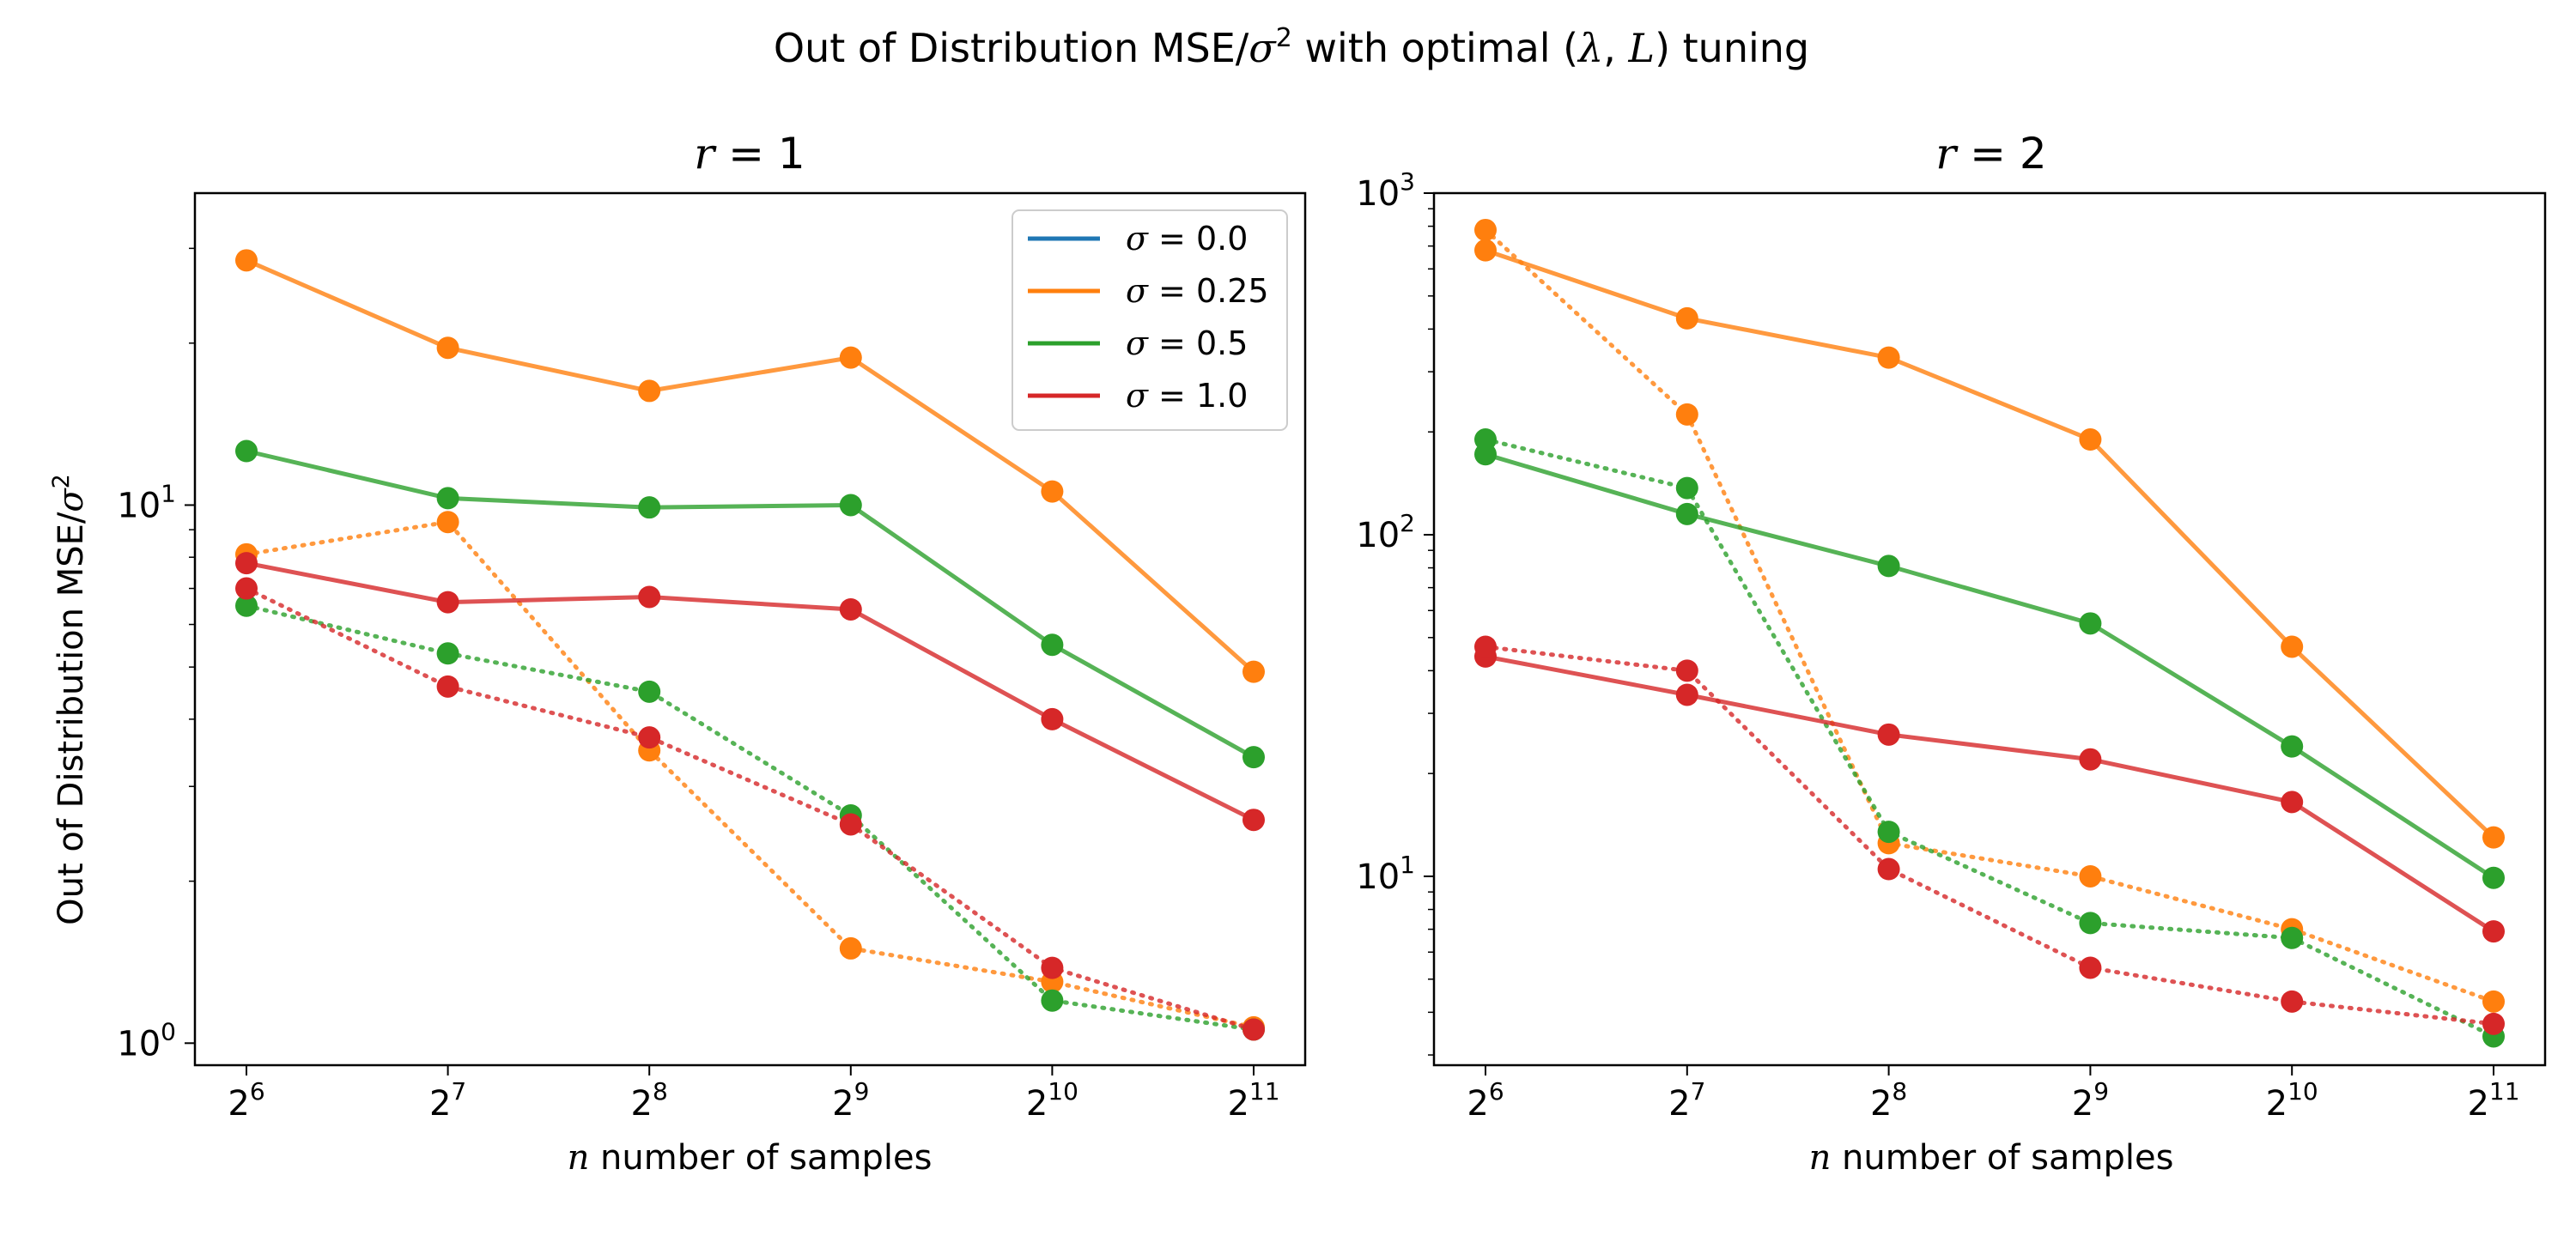  I want to click on legend-label: σ = 0.0, so click(1187, 239).